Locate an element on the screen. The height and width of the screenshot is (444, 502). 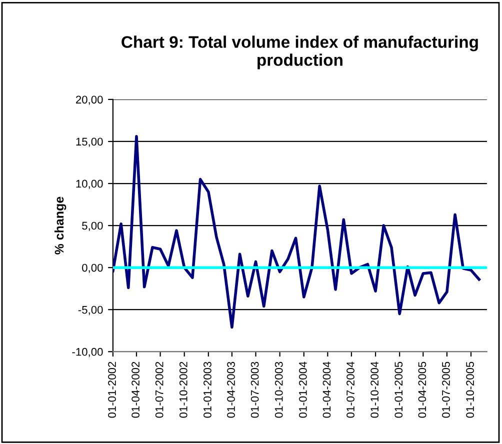
x-tick-label: 01-04-2005 is located at coordinates (422, 390).